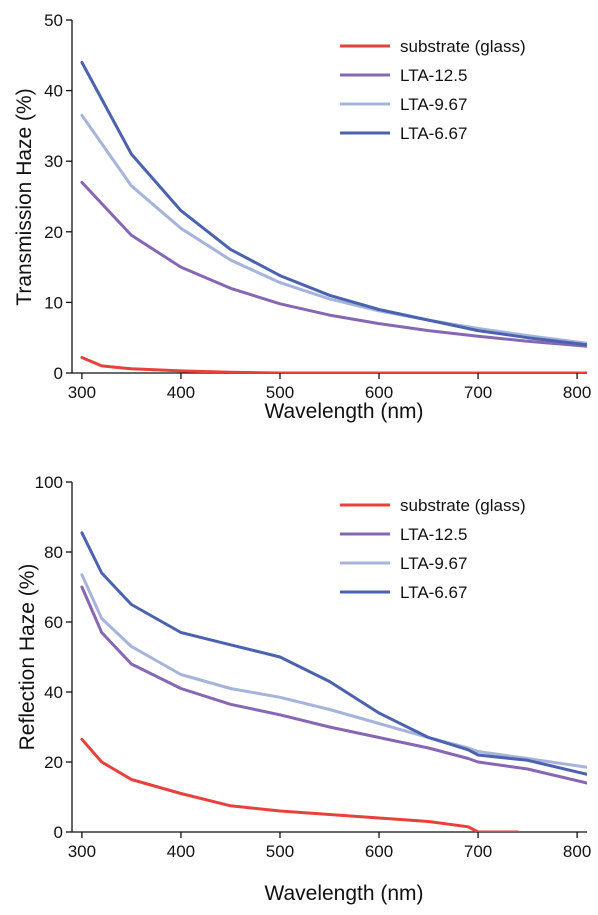 This screenshot has width=598, height=915. I want to click on y-tick-label: 60, so click(53, 622).